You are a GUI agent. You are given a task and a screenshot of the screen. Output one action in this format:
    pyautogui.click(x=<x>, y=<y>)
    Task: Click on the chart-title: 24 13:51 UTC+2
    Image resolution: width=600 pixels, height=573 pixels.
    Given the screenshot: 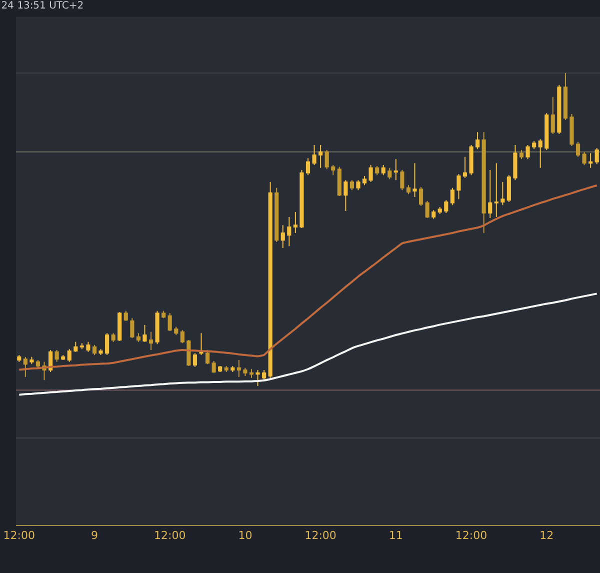 What is the action you would take?
    pyautogui.click(x=42, y=6)
    